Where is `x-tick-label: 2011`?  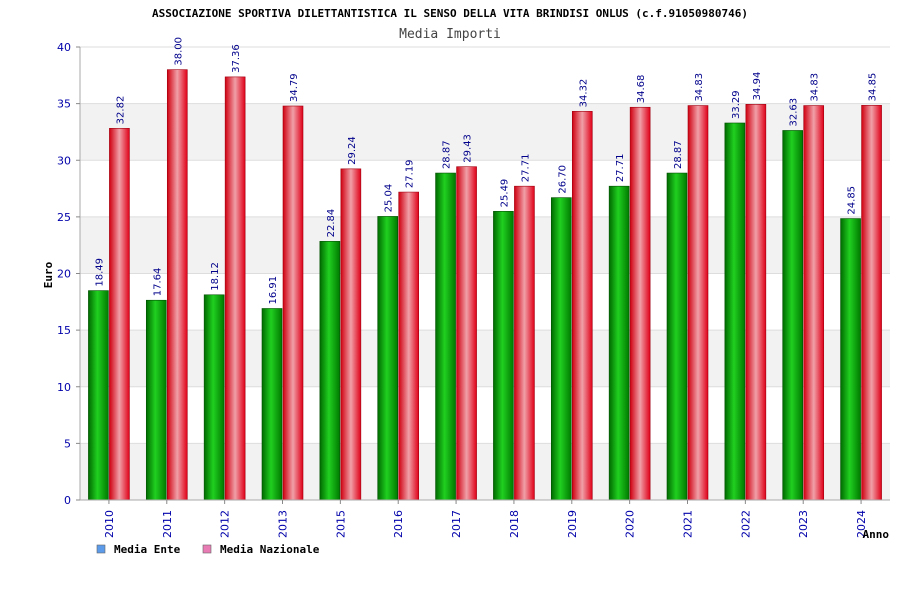
x-tick-label: 2011 is located at coordinates (167, 524).